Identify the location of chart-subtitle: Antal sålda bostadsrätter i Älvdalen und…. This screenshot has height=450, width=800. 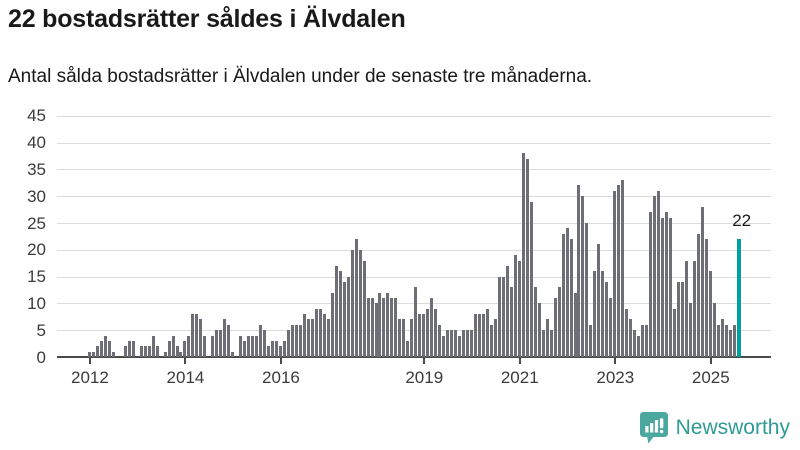
(300, 76).